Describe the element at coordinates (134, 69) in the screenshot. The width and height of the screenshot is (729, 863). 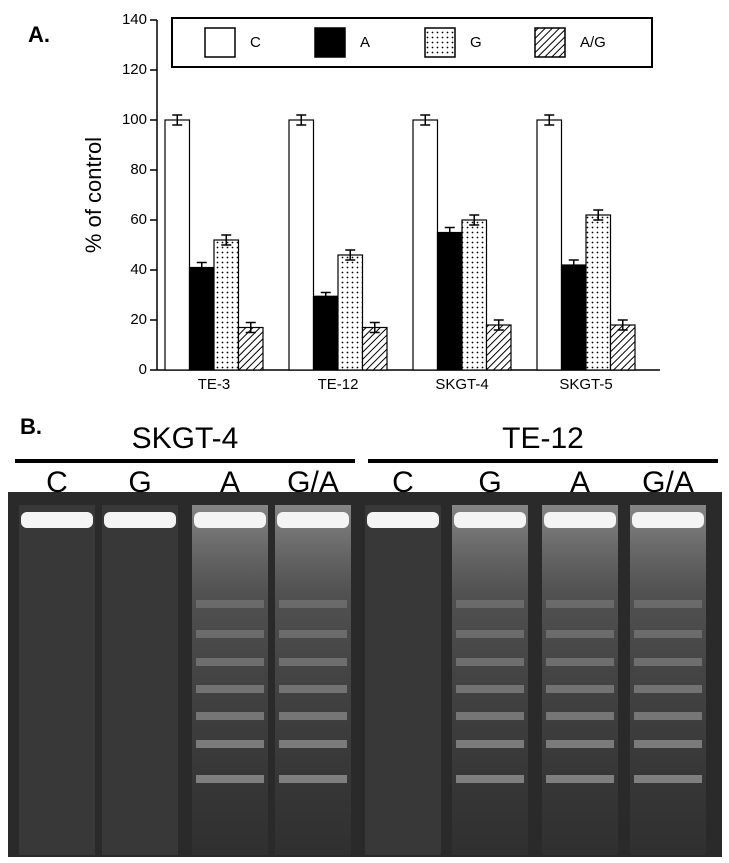
I see `y-tick-label: 120` at that location.